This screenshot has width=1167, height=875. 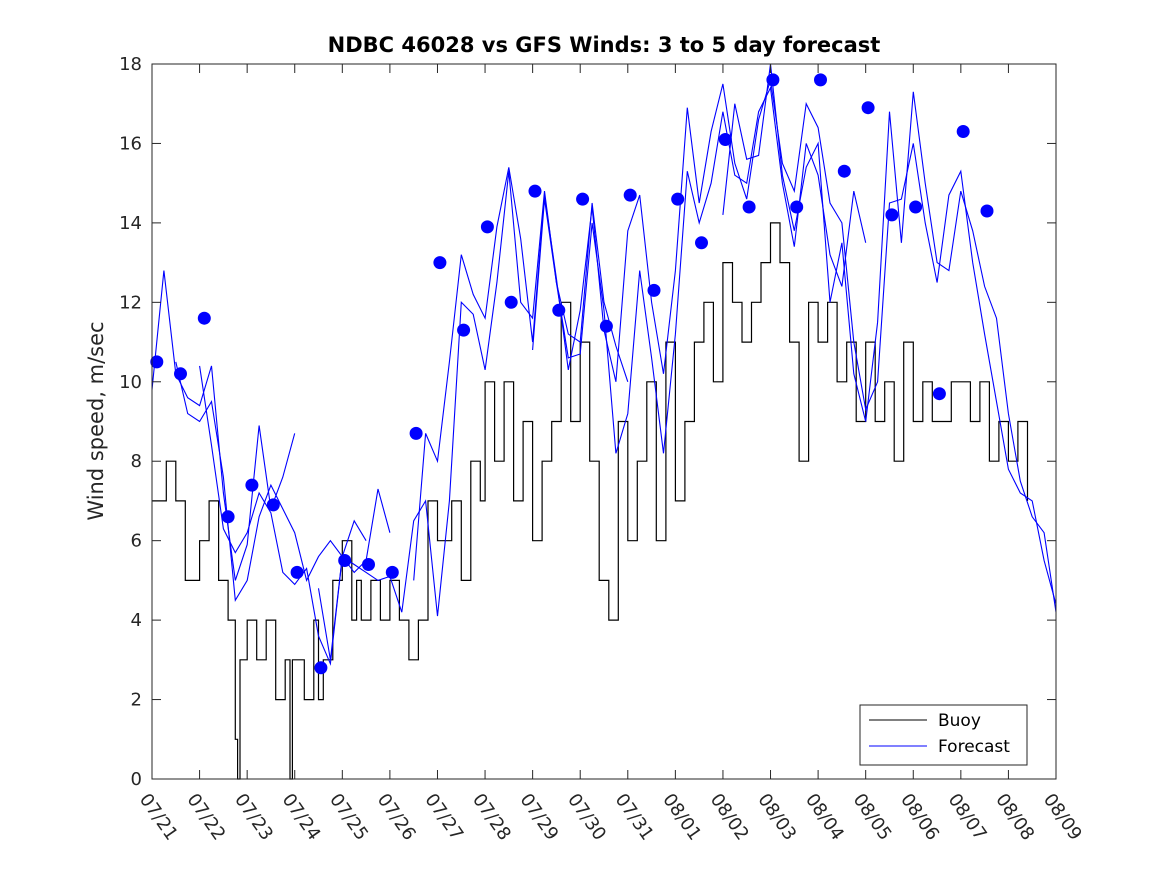 I want to click on legend-forecast-label: Forecast, so click(x=974, y=747).